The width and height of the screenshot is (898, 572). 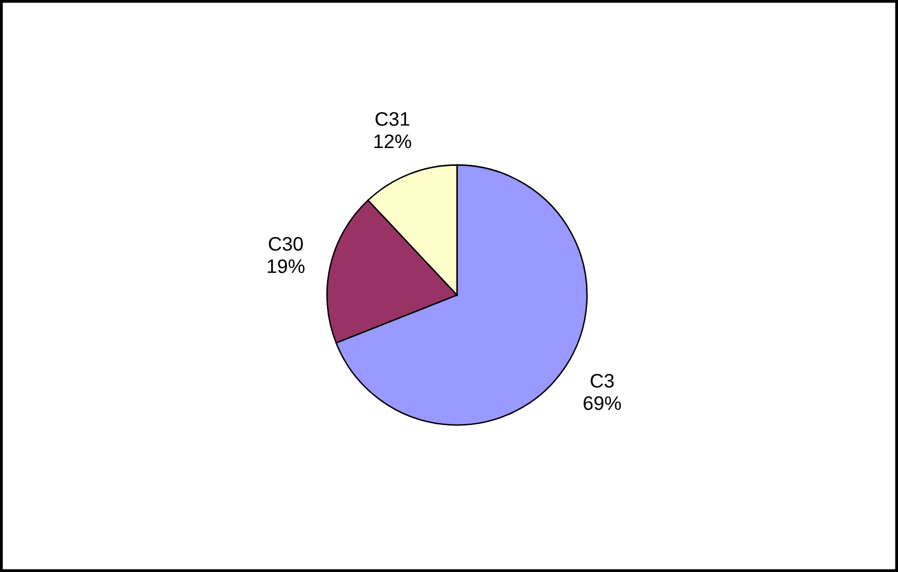 What do you see at coordinates (602, 381) in the screenshot?
I see `slice-label: C3` at bounding box center [602, 381].